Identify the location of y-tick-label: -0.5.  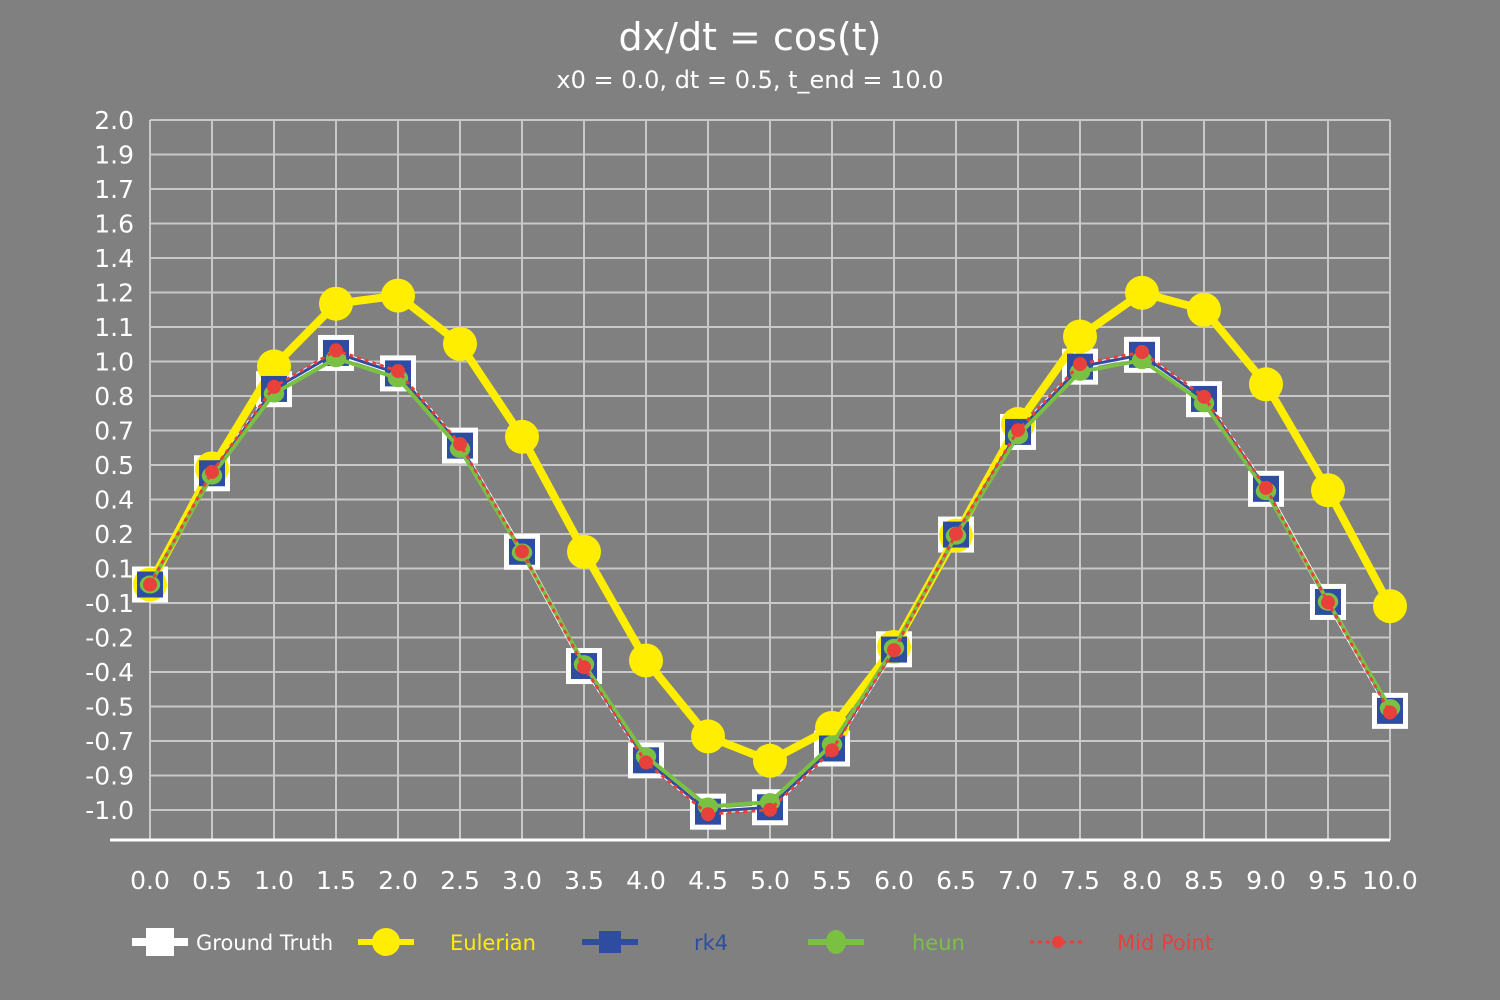
(109, 707).